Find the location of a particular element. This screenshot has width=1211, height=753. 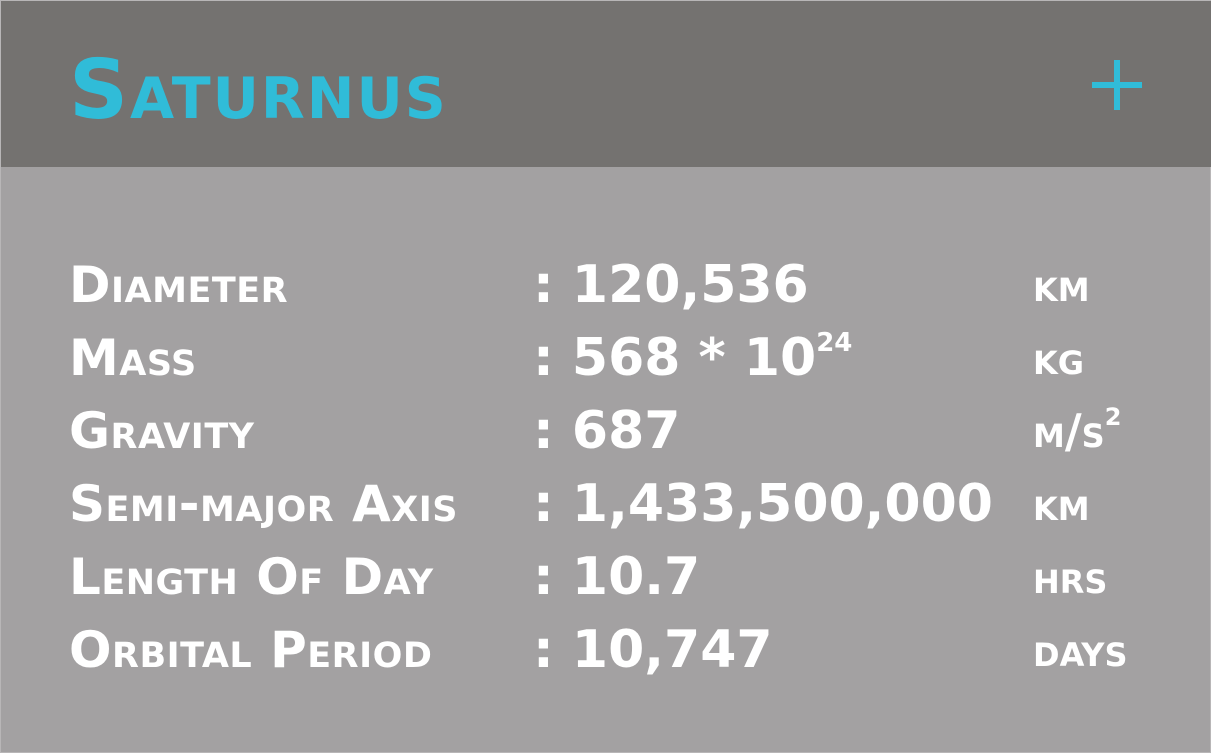

stat-unit: kg is located at coordinates (1059, 358).